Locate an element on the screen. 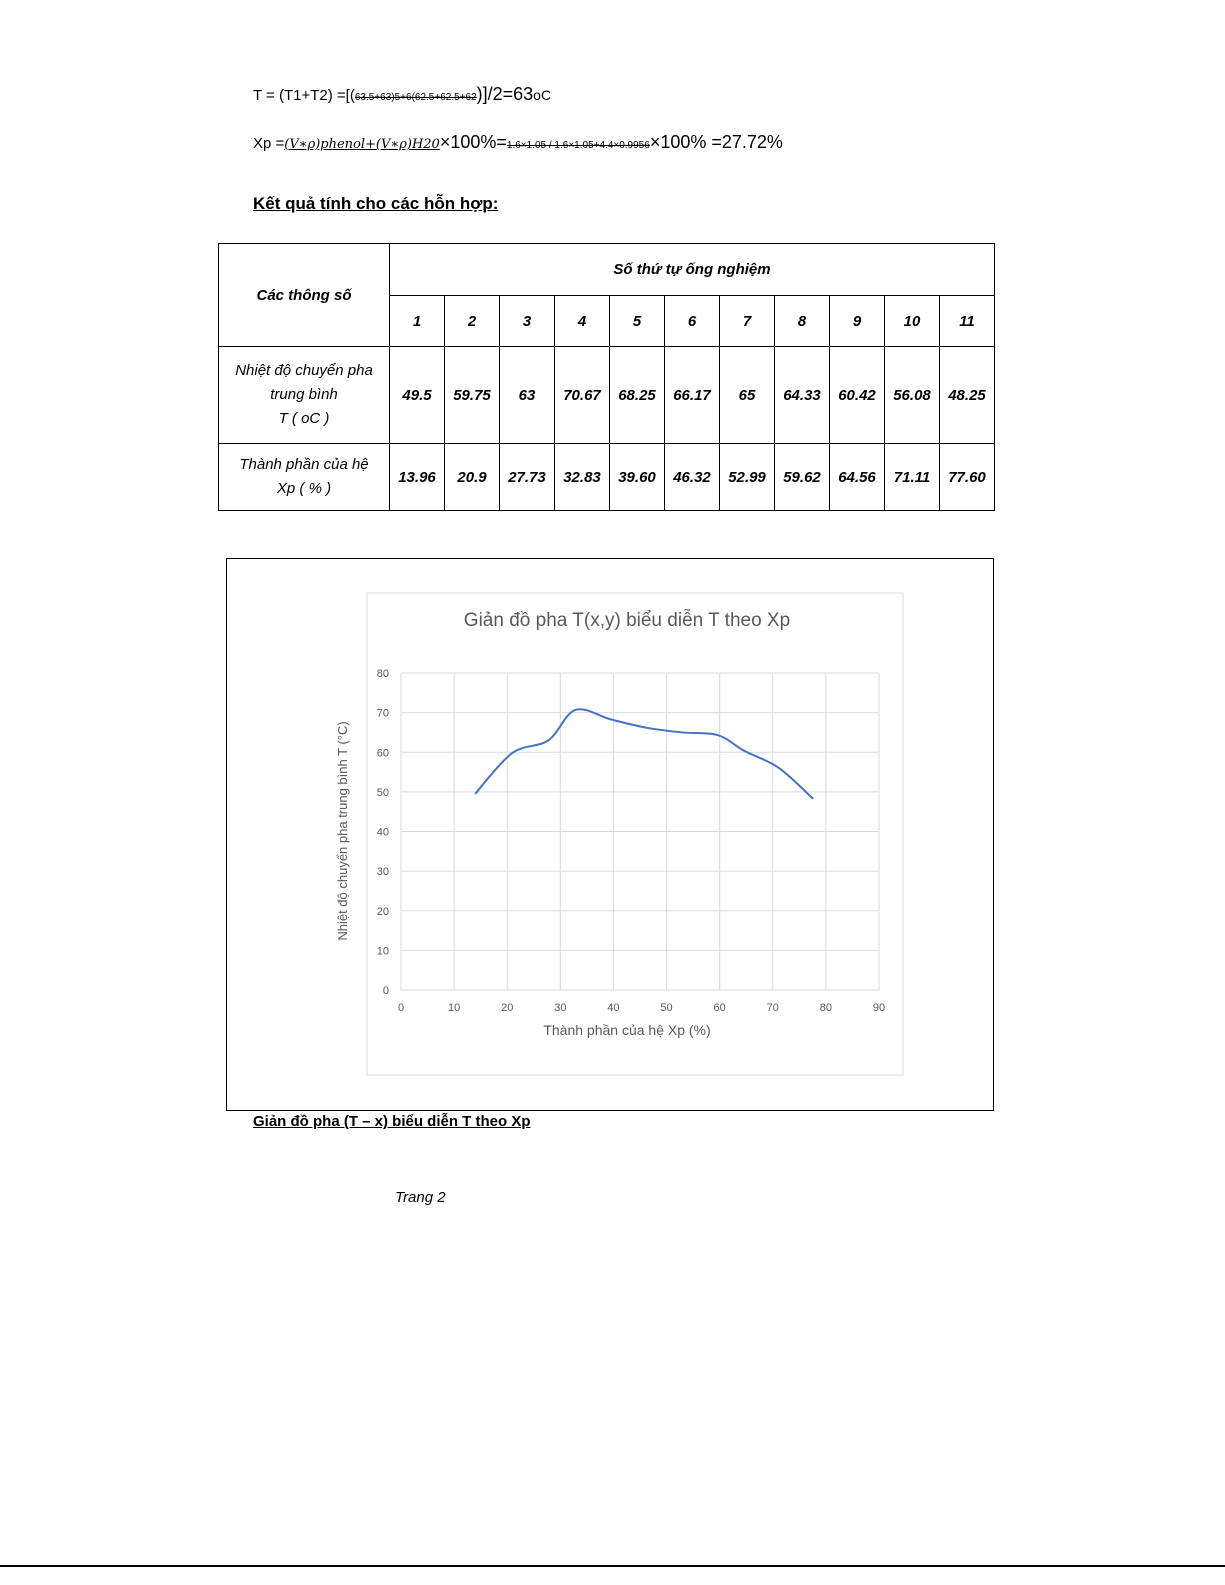 Image resolution: width=1225 pixels, height=1585 pixels. x-axis-label: Thành phần của hệ Xp (%) is located at coordinates (626, 1030).